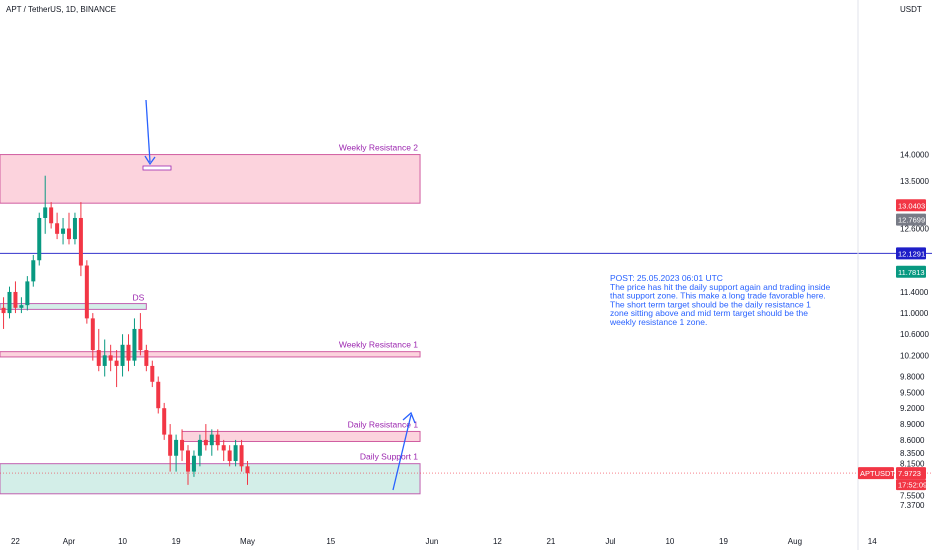  I want to click on up-arrow-head, so click(409, 417).